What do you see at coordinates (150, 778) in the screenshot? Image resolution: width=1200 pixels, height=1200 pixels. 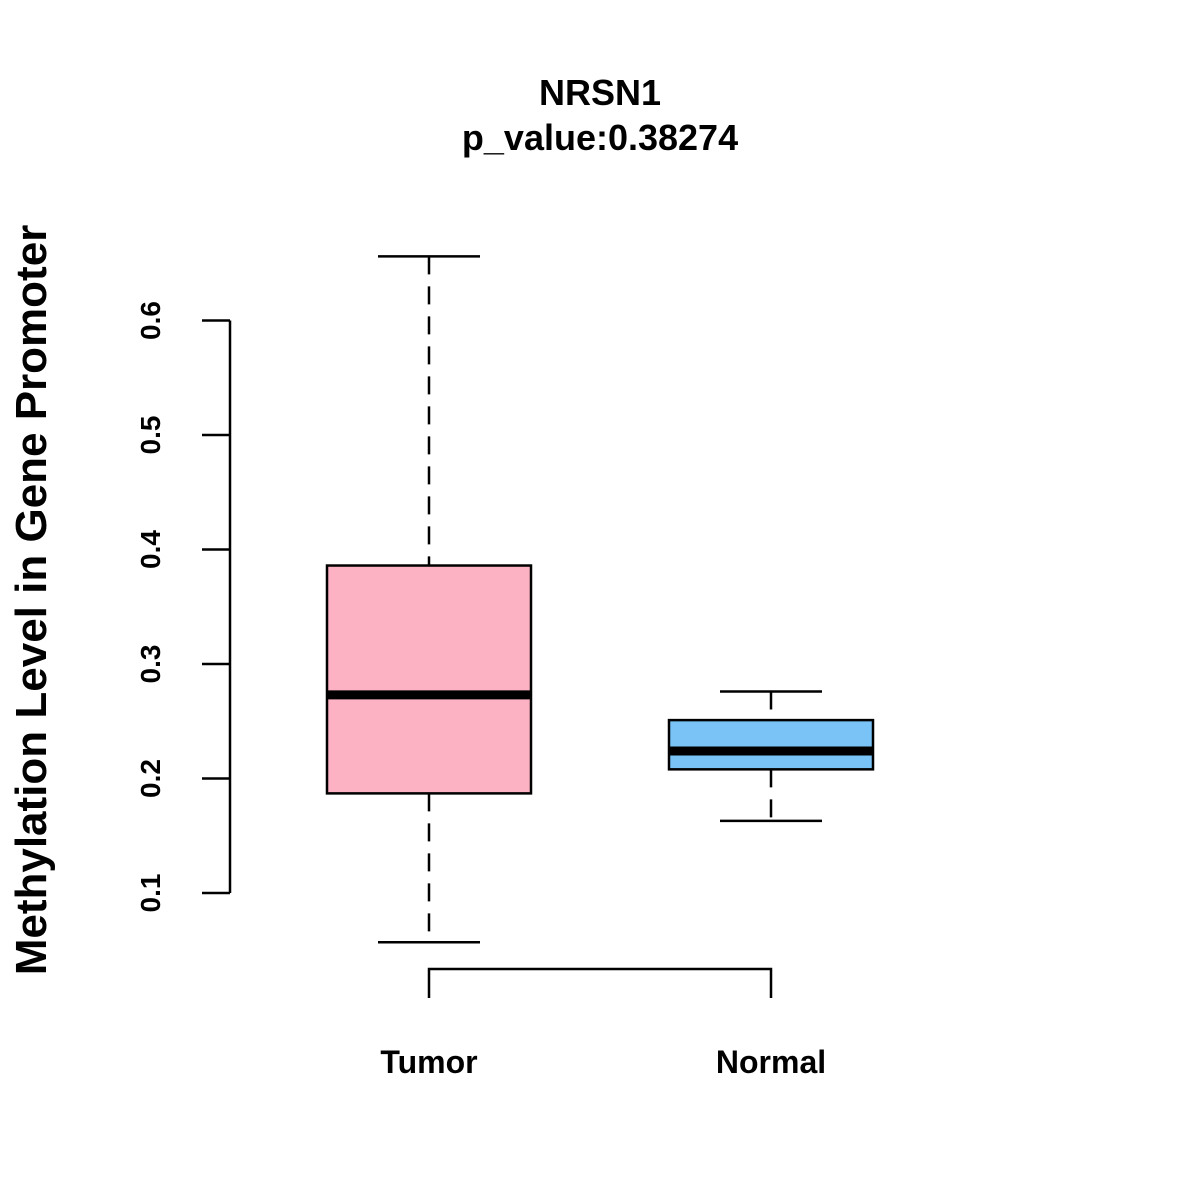 I see `y-tick-label: 0.2` at bounding box center [150, 778].